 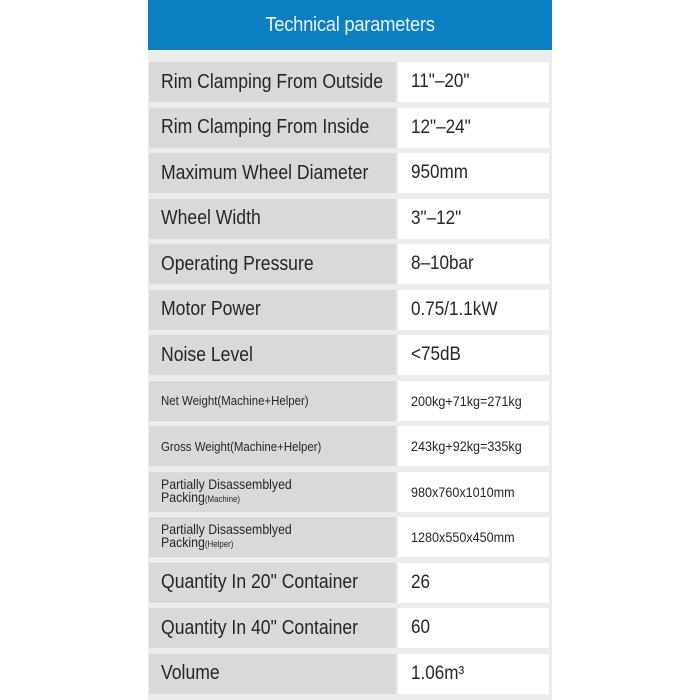 I want to click on row-label-sub: (Machine), so click(x=222, y=498).